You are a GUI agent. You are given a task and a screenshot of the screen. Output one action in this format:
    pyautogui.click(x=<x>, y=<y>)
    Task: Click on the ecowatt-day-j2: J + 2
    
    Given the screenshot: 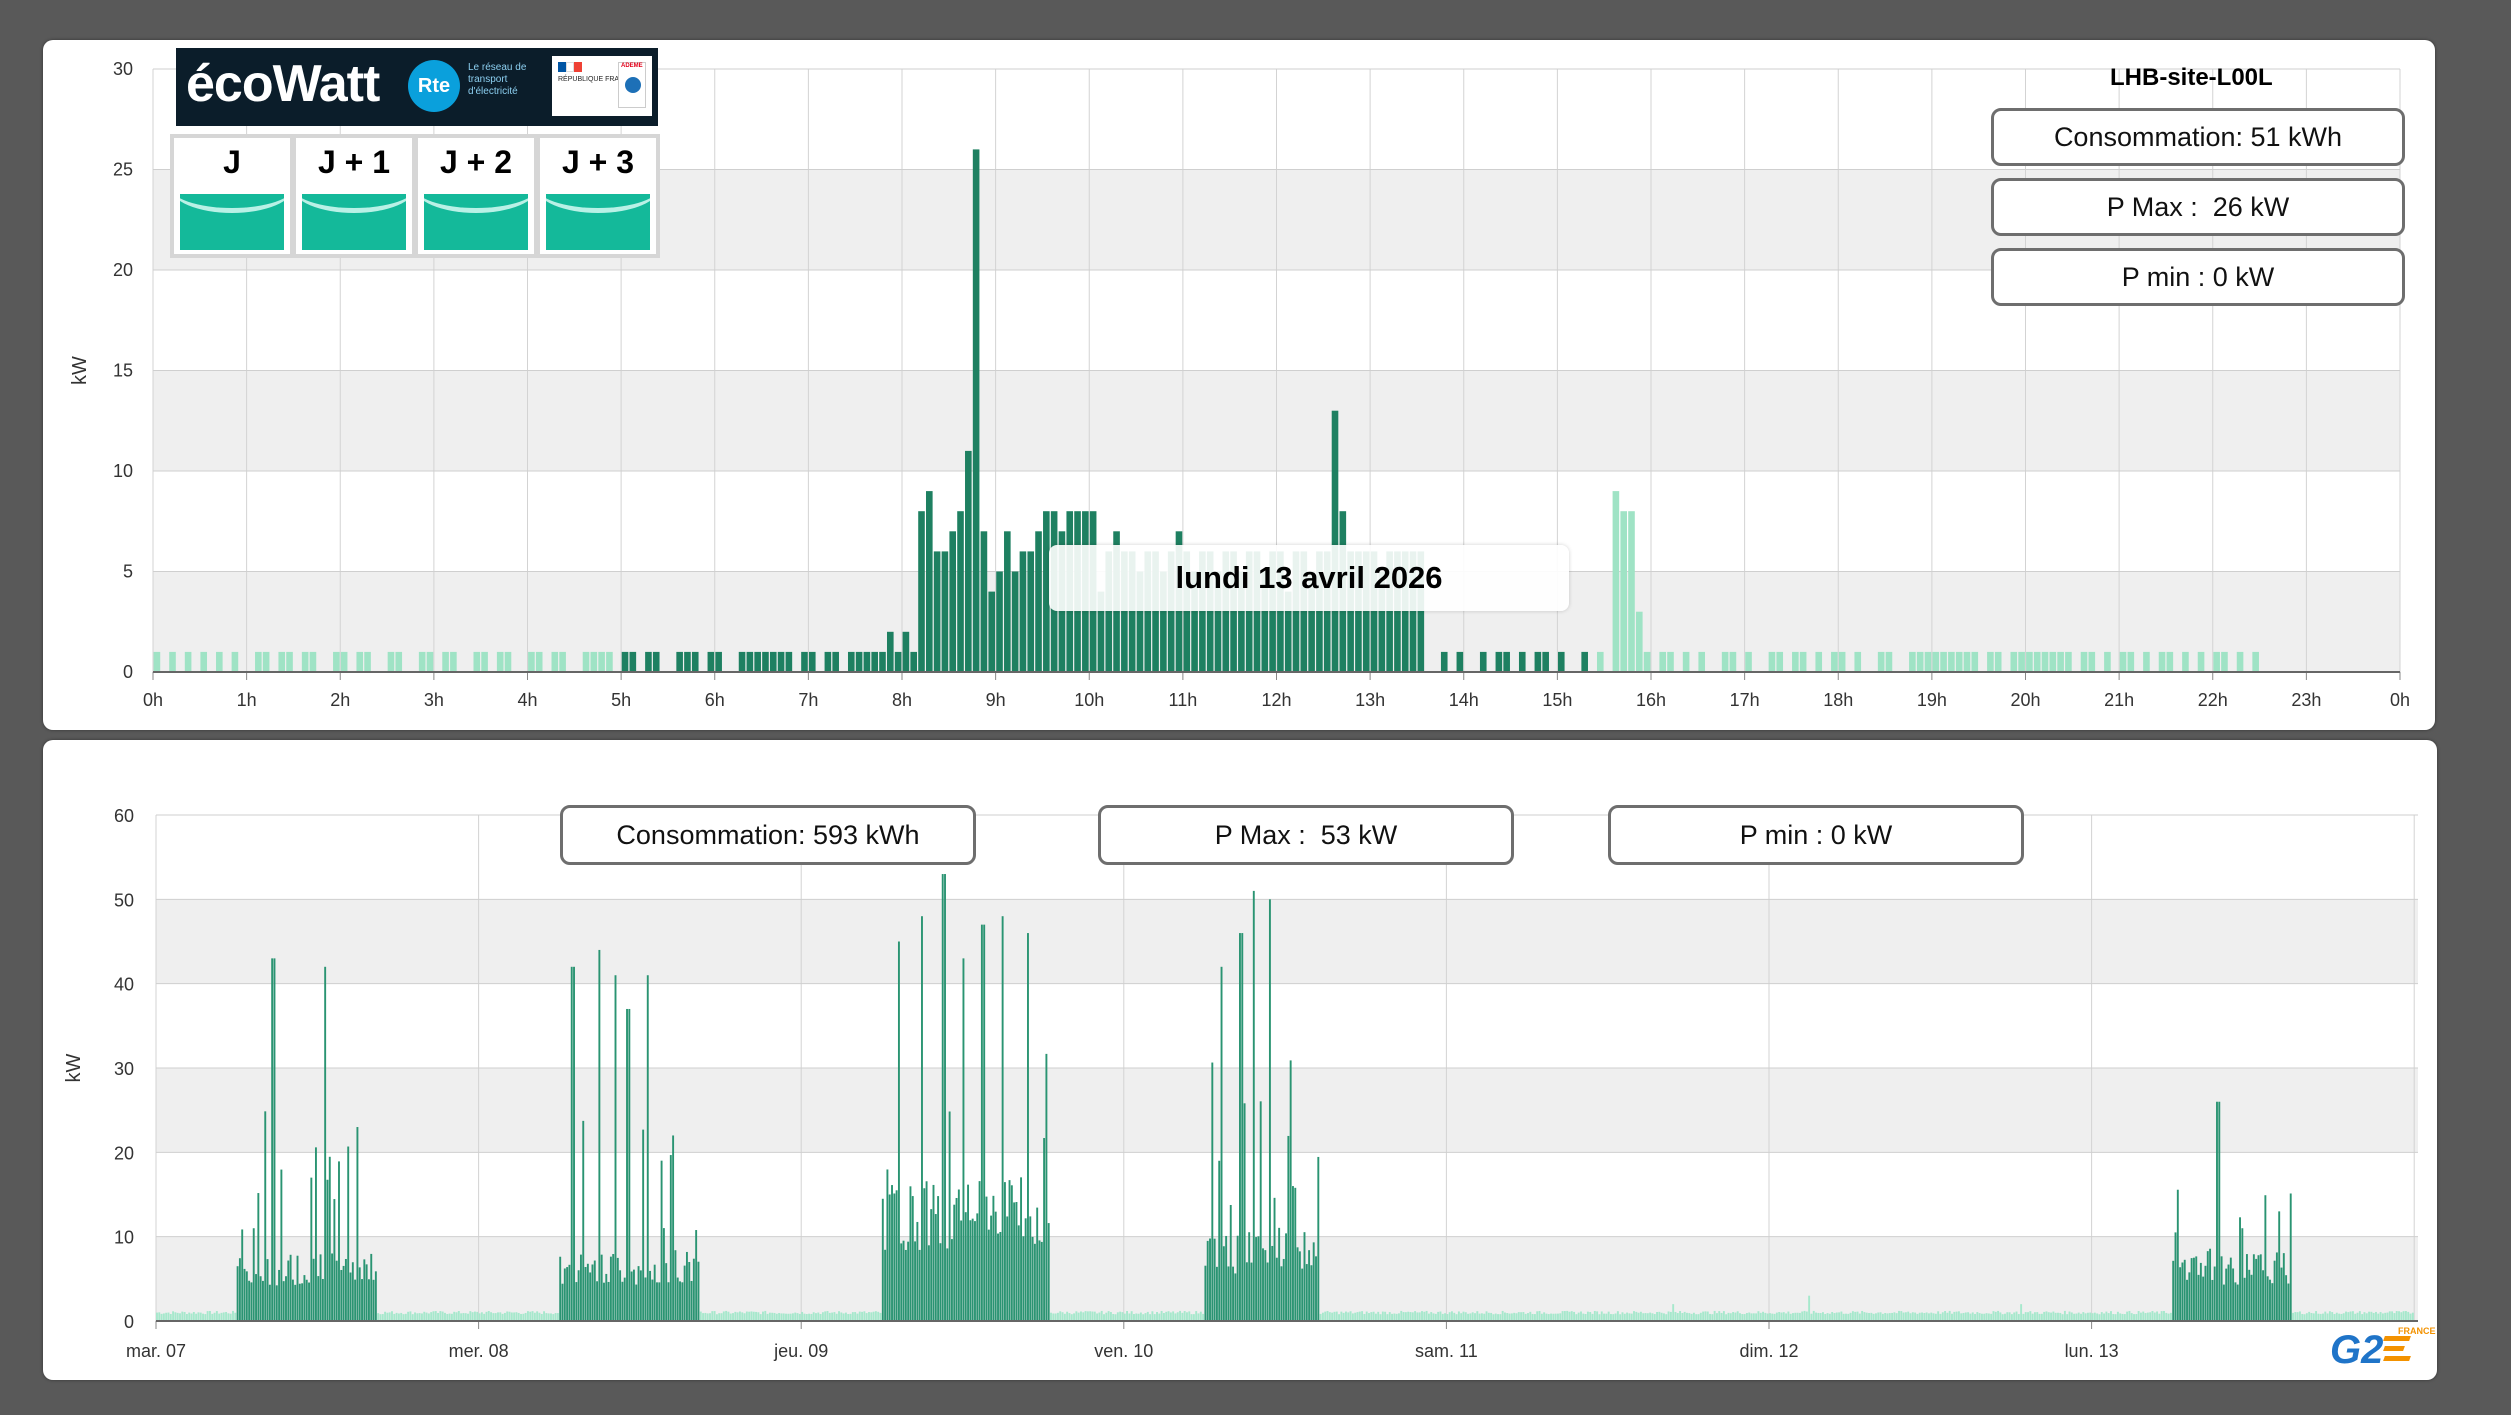 What is the action you would take?
    pyautogui.click(x=476, y=196)
    